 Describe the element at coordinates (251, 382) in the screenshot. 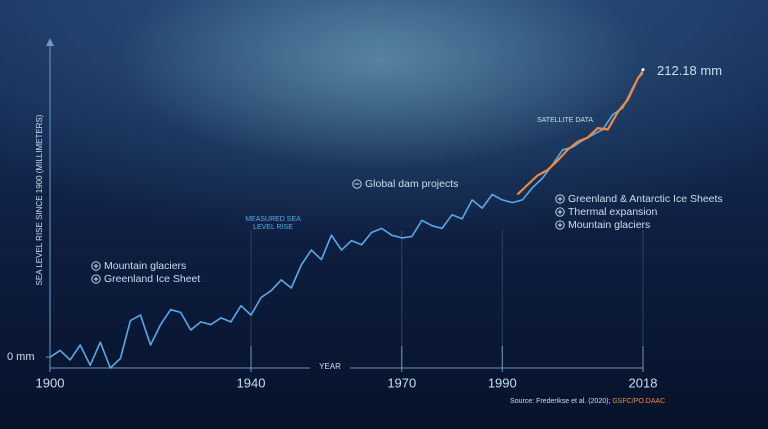

I see `x-tick-label: 1940` at that location.